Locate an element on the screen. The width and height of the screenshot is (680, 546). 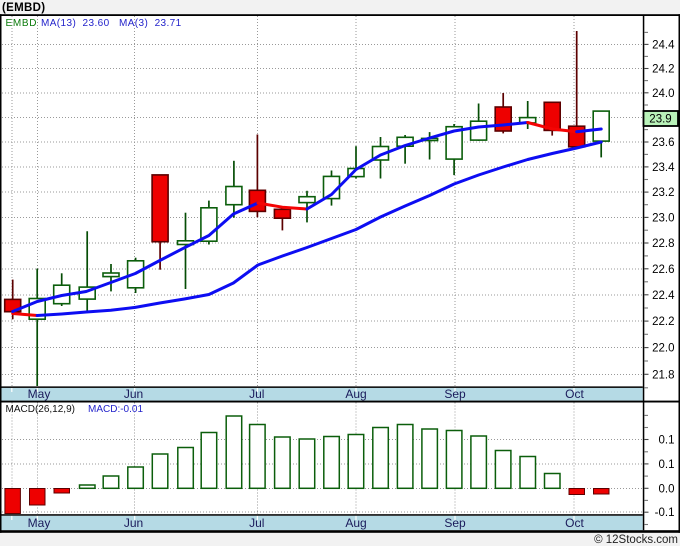
svg-text: 23.9 is located at coordinates (660, 120).